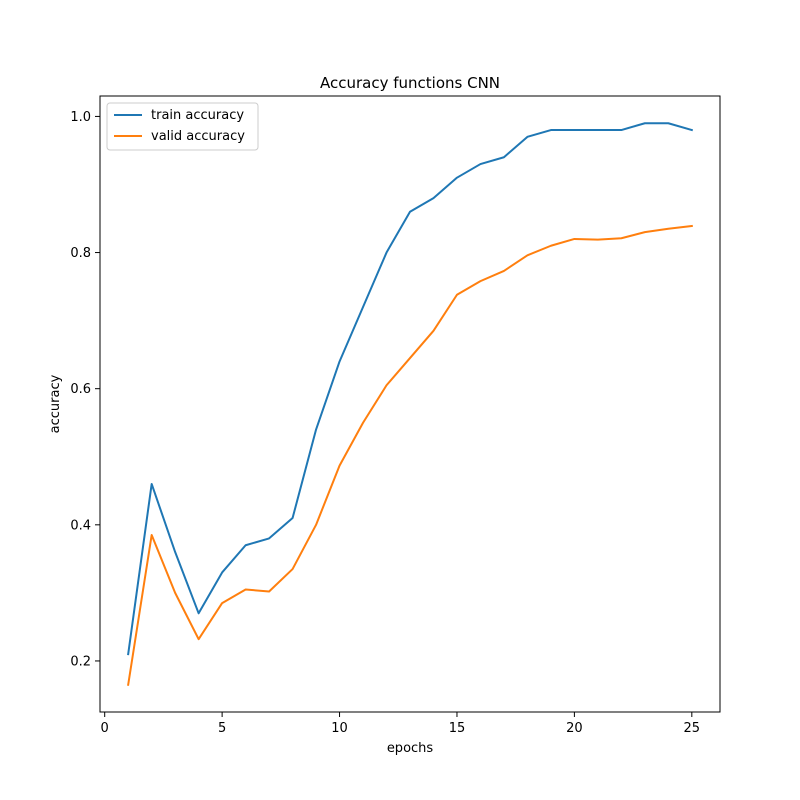 This screenshot has width=800, height=800. What do you see at coordinates (692, 728) in the screenshot?
I see `x-tick-label: 25` at bounding box center [692, 728].